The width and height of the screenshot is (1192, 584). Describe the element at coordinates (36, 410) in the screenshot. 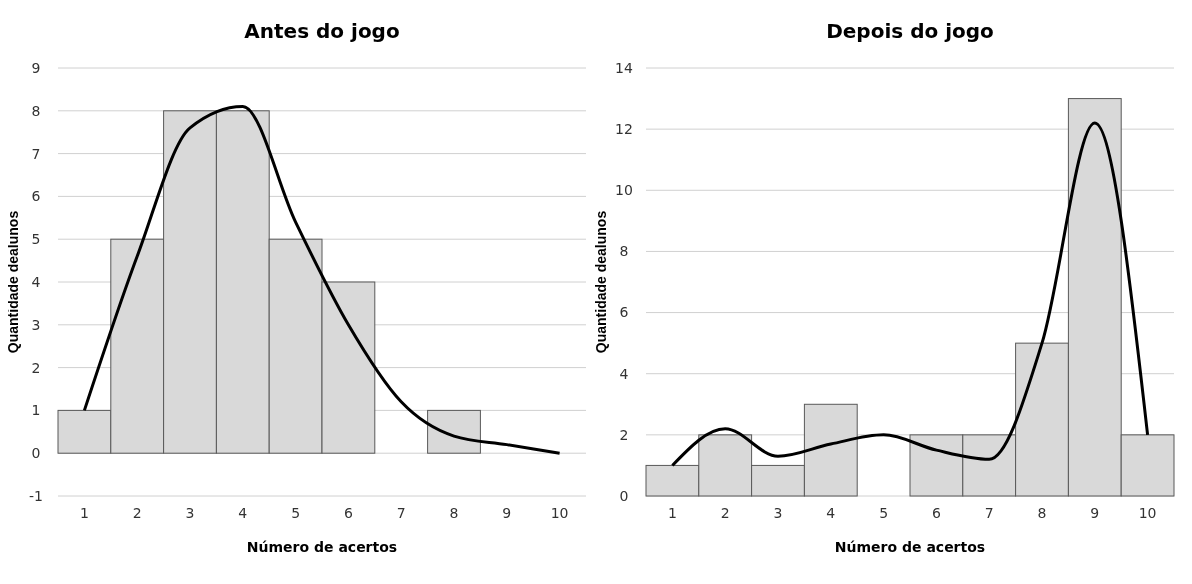

I see `y-tick-label: 1` at that location.